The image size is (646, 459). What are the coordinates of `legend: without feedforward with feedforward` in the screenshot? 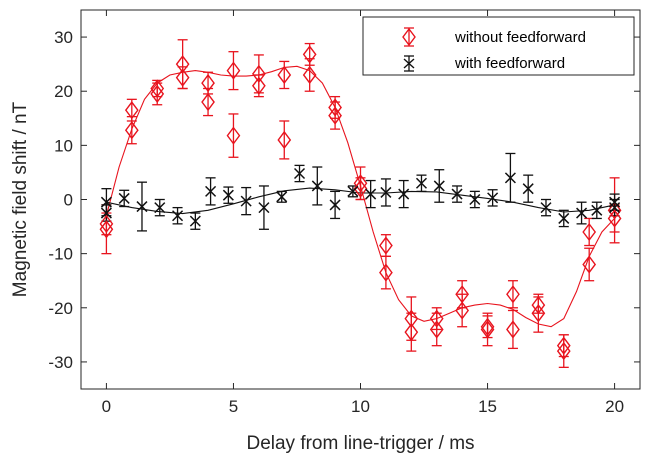 It's located at (498, 46).